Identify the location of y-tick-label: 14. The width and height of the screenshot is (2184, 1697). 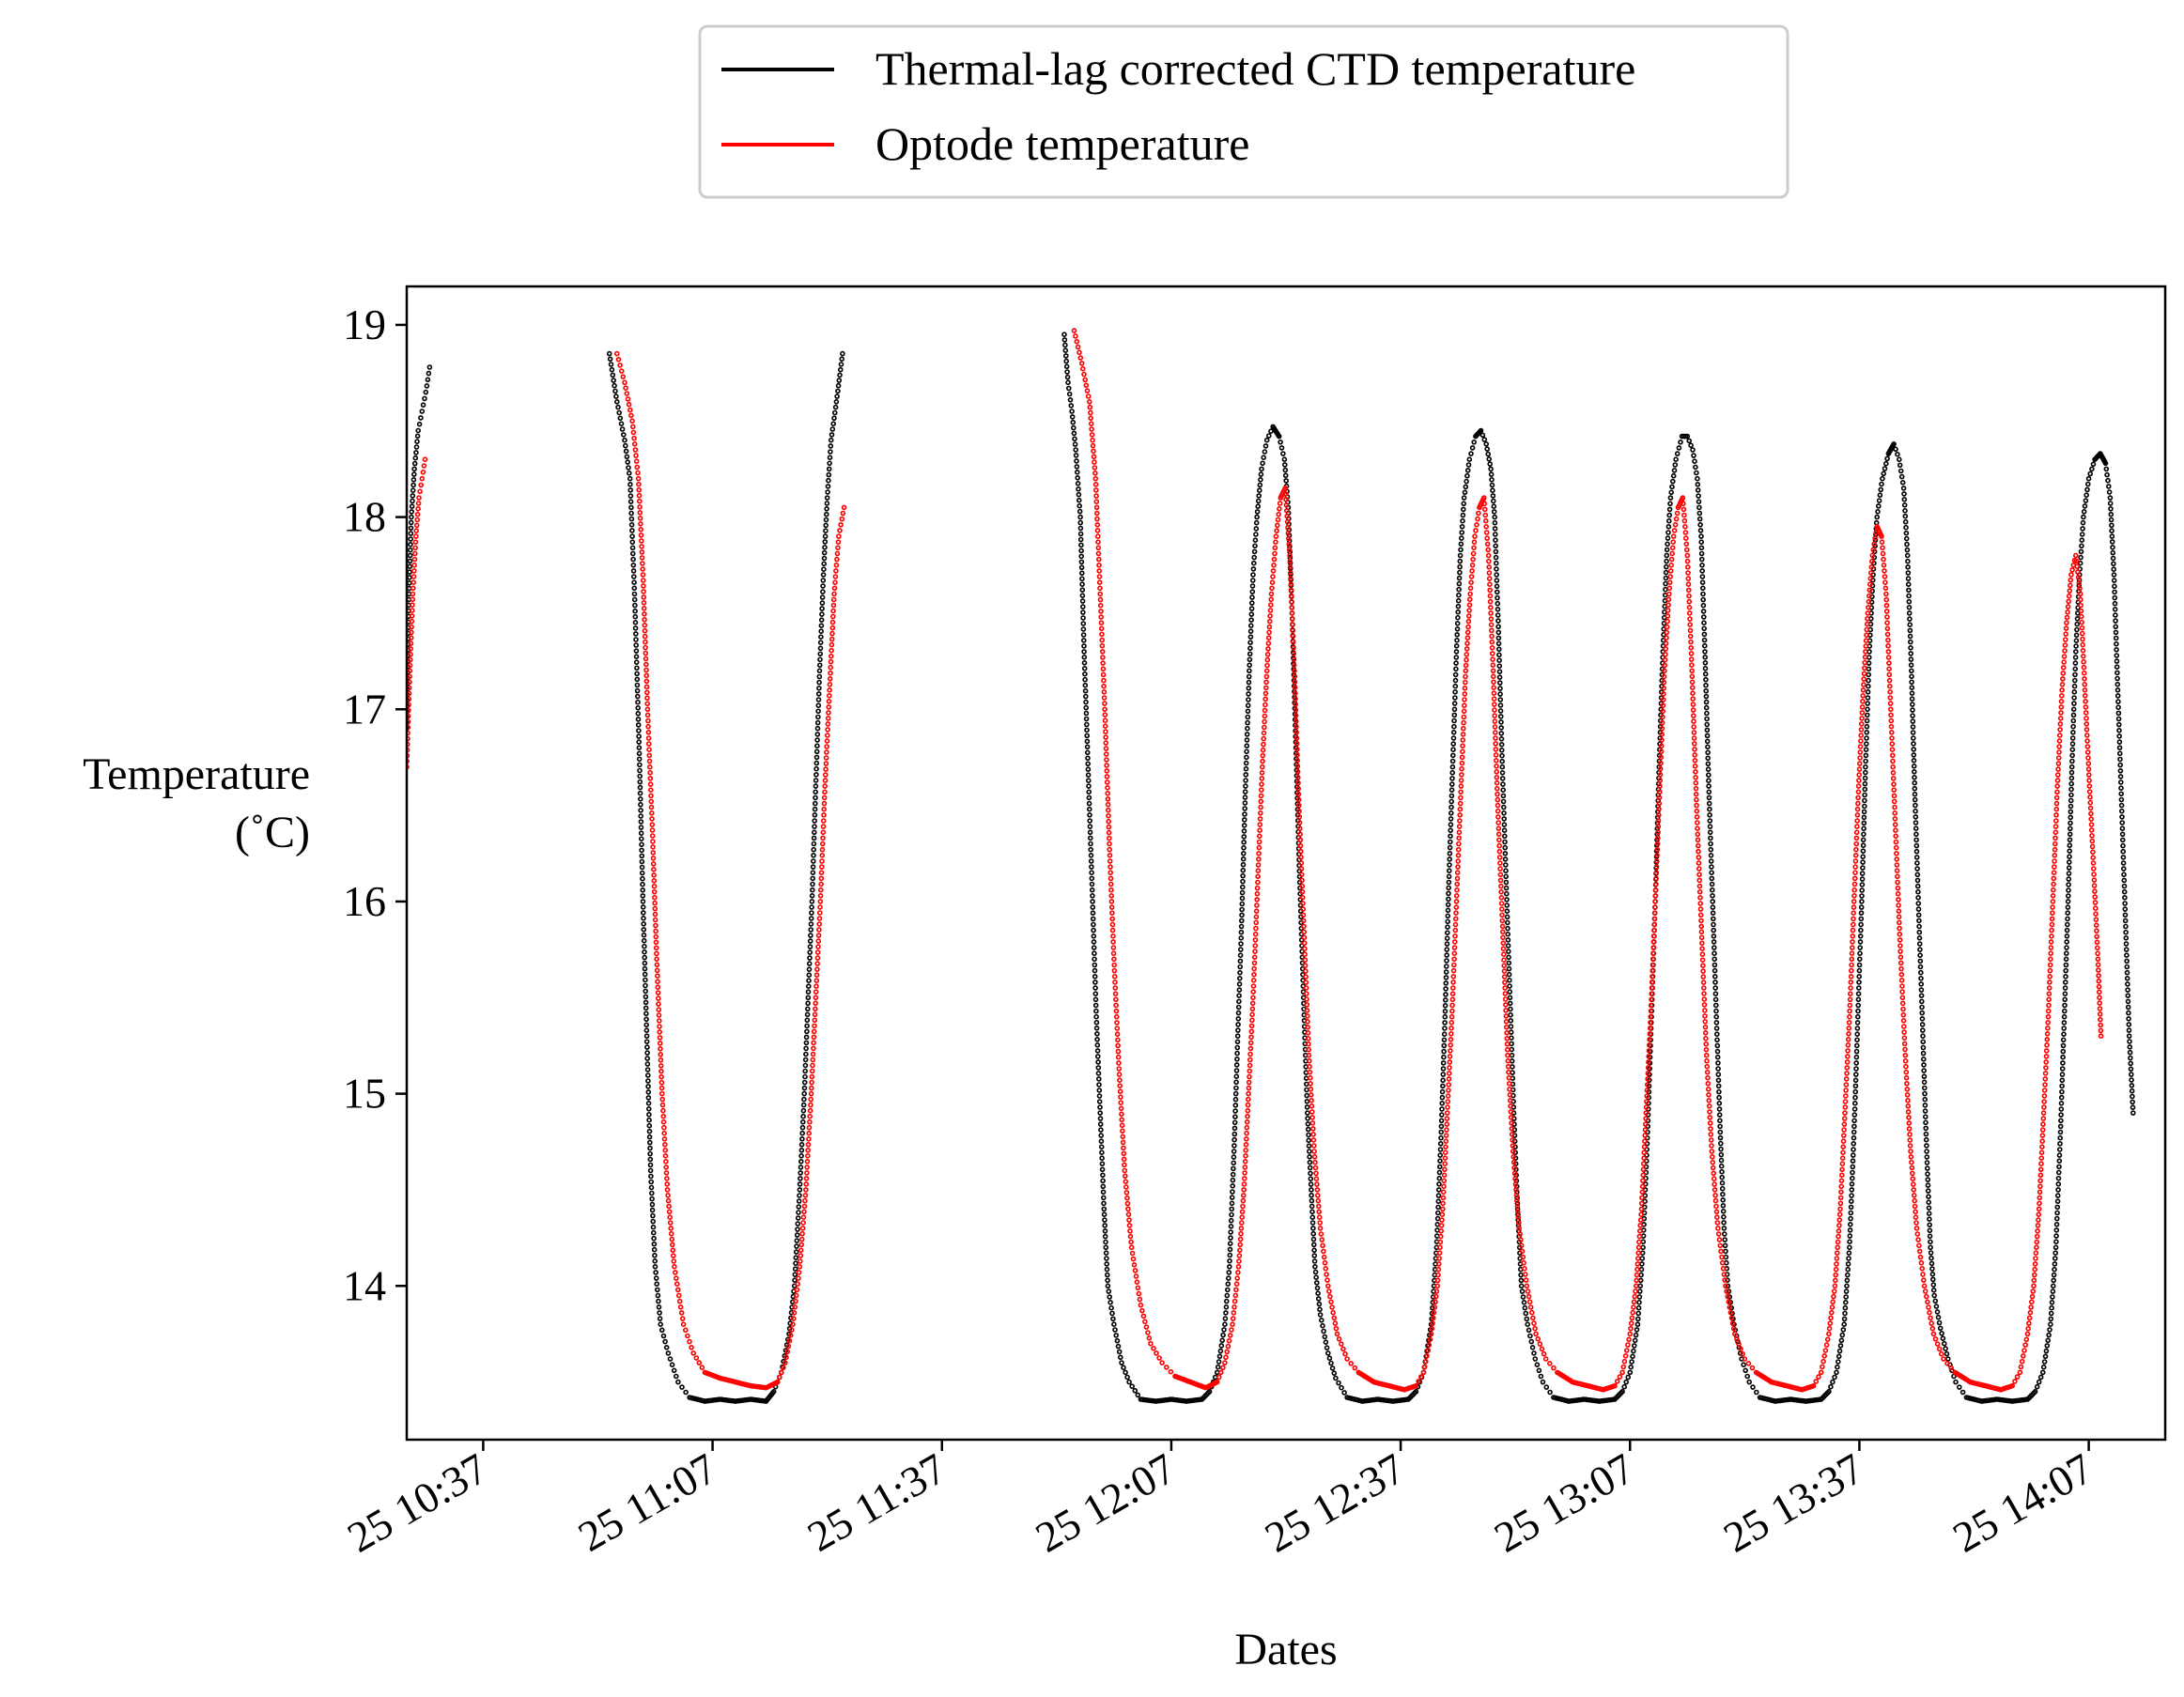
(364, 1285).